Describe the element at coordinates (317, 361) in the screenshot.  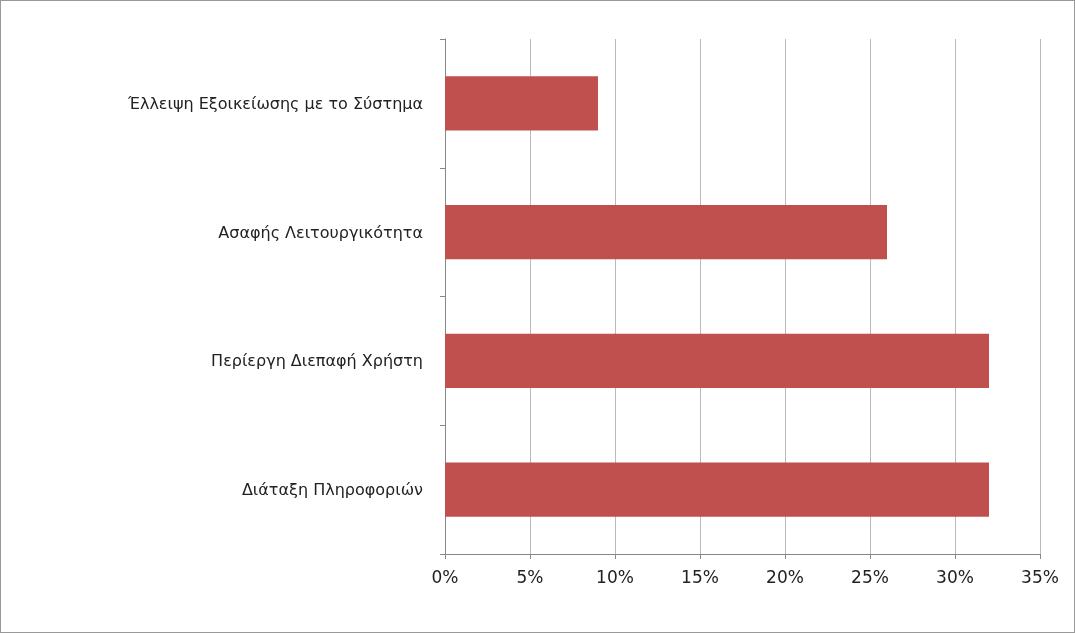
I see `y-tick-label: Περίεργη Διεπαφή Χρήστη` at that location.